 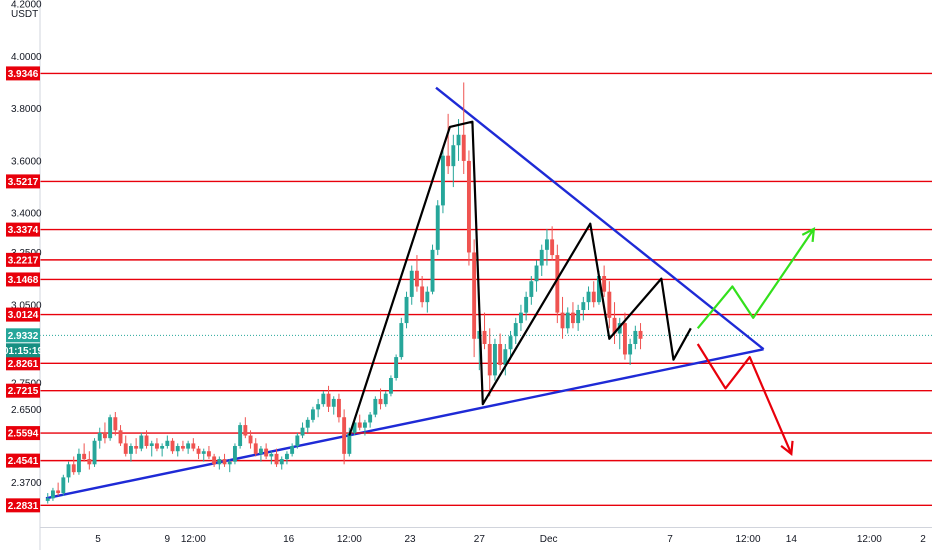 What do you see at coordinates (26, 483) in the screenshot?
I see `price-tick-label: 2.3700` at bounding box center [26, 483].